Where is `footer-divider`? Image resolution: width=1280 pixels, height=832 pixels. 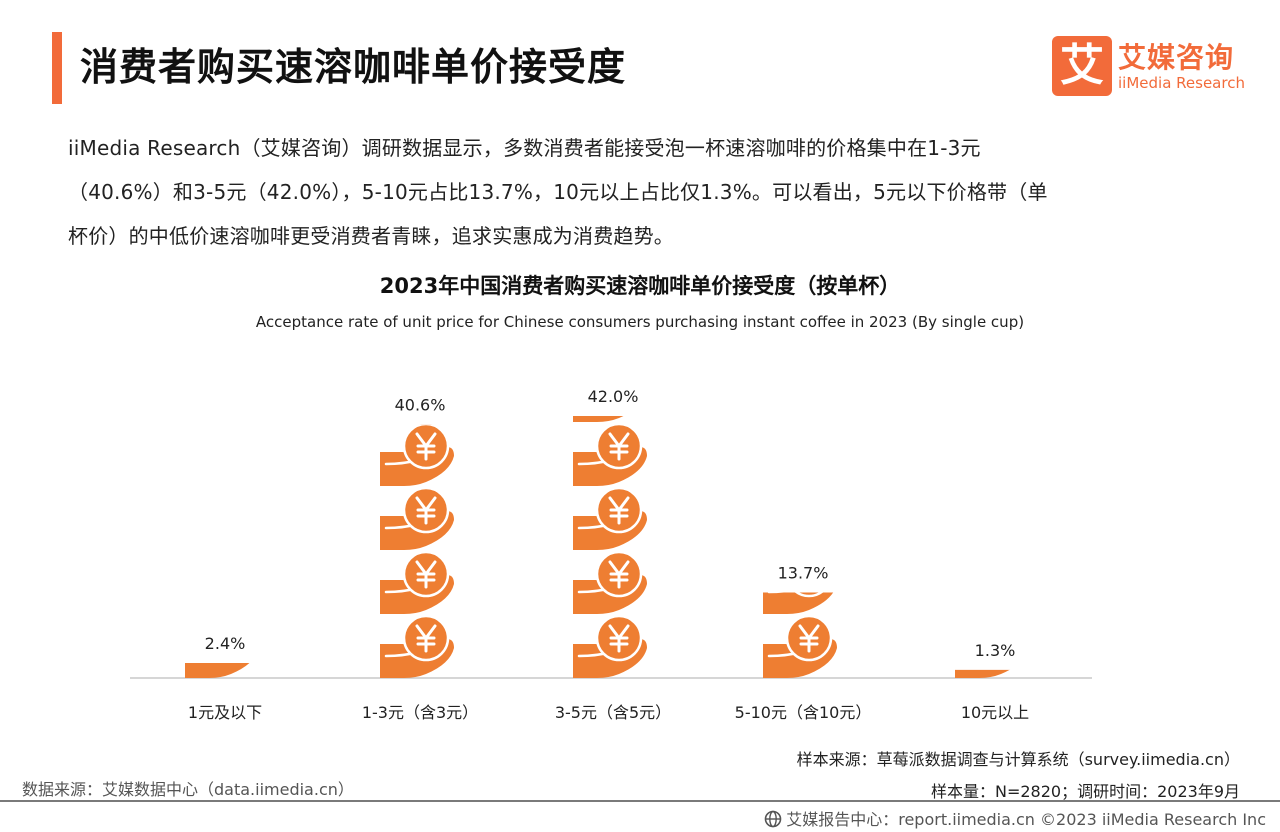 footer-divider is located at coordinates (640, 801).